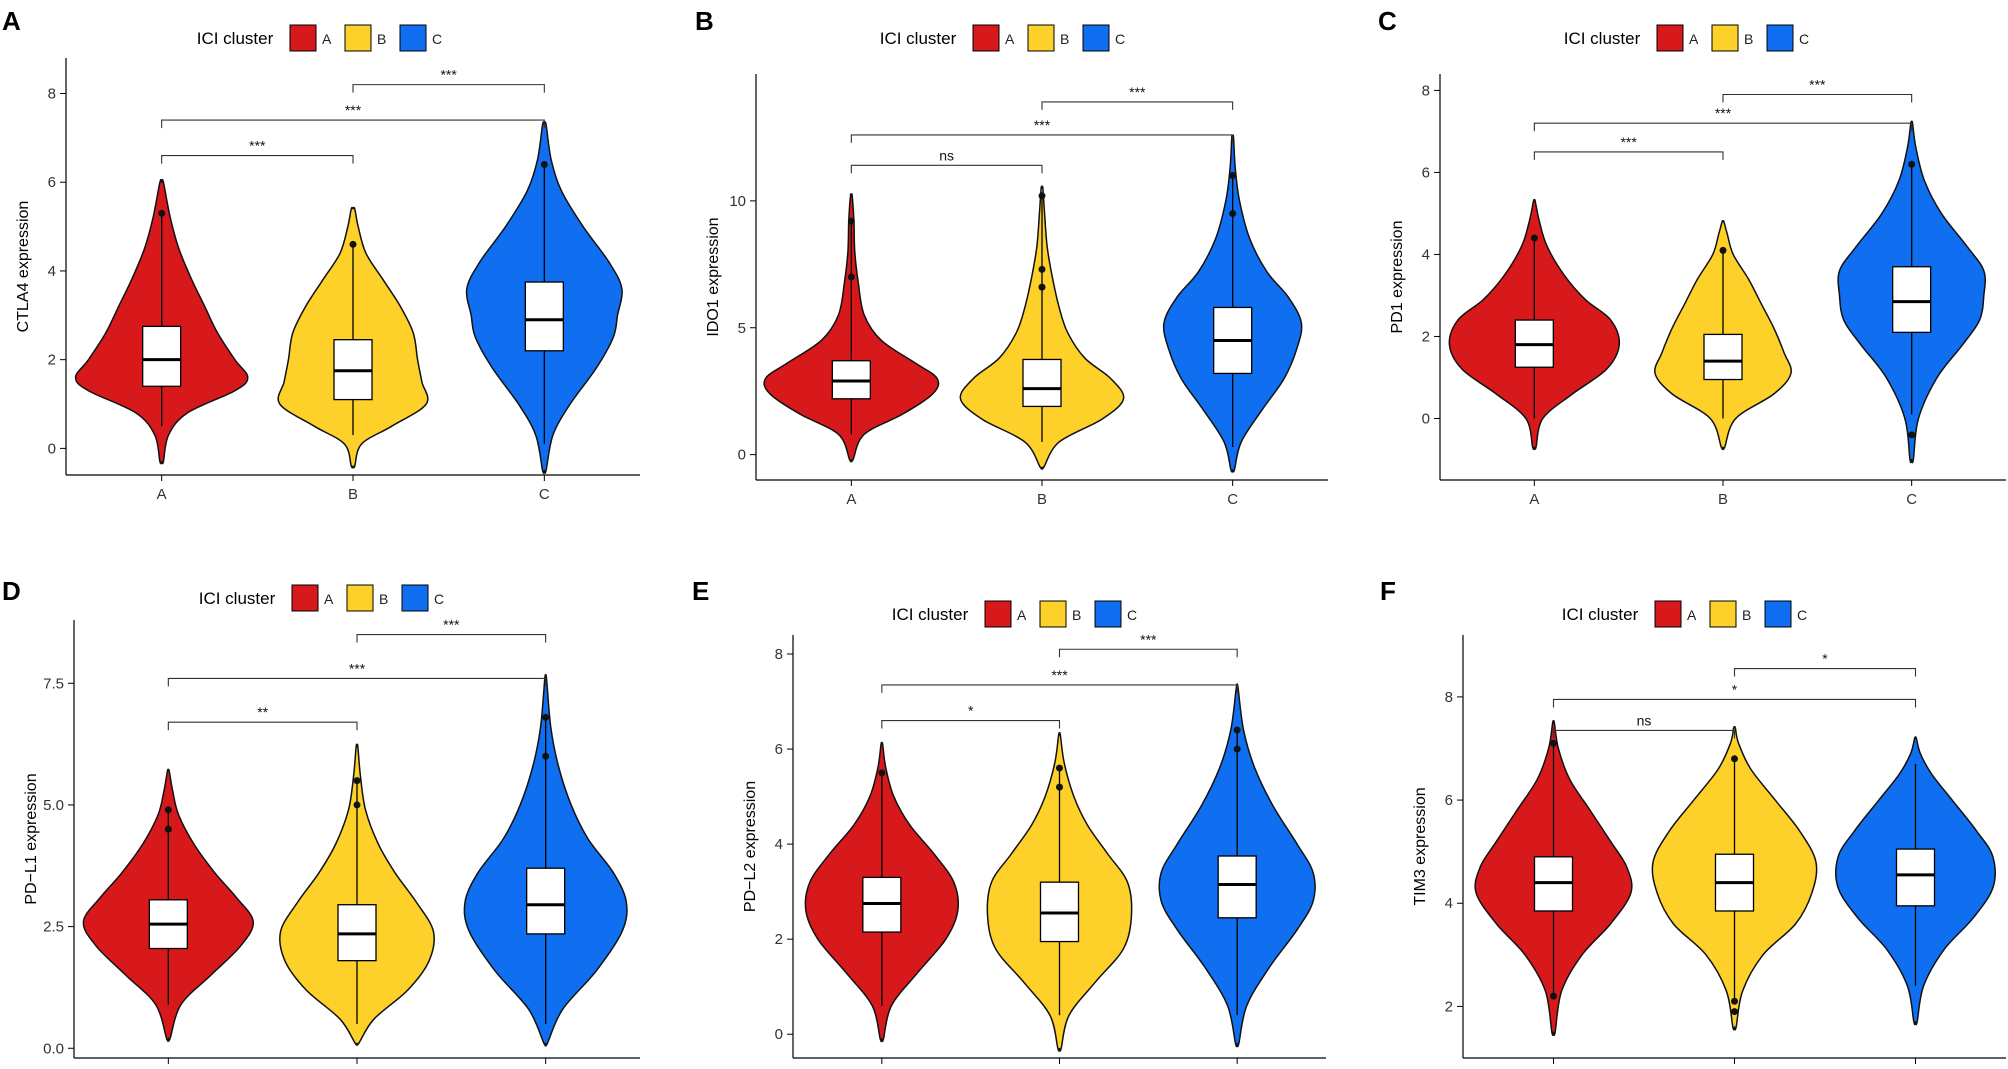  What do you see at coordinates (1426, 418) in the screenshot?
I see `y-tick-label: 0` at bounding box center [1426, 418].